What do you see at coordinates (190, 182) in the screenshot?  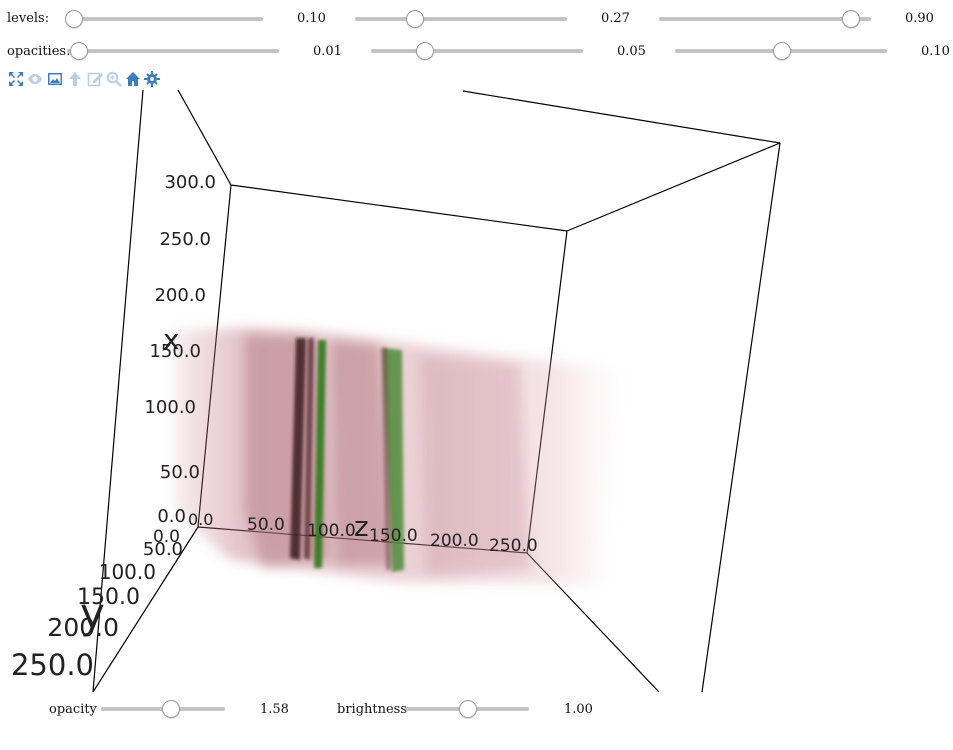 I see `x-tick-label: 300.0` at bounding box center [190, 182].